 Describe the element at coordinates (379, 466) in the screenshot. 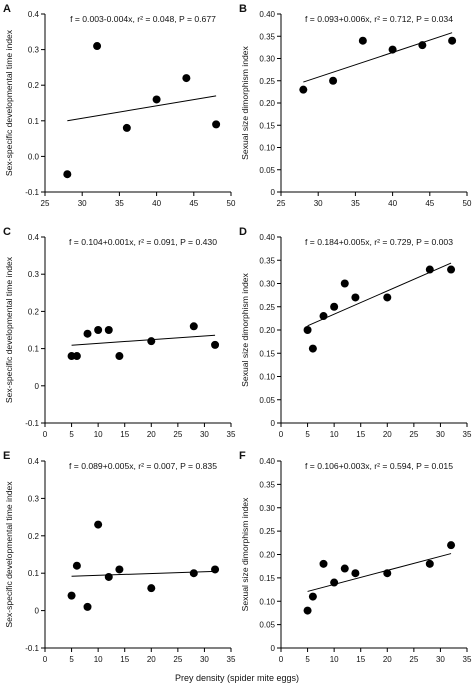

I see `regression-equation: f = 0.106+0.003x, r² = 0.594, P = 0.015` at that location.